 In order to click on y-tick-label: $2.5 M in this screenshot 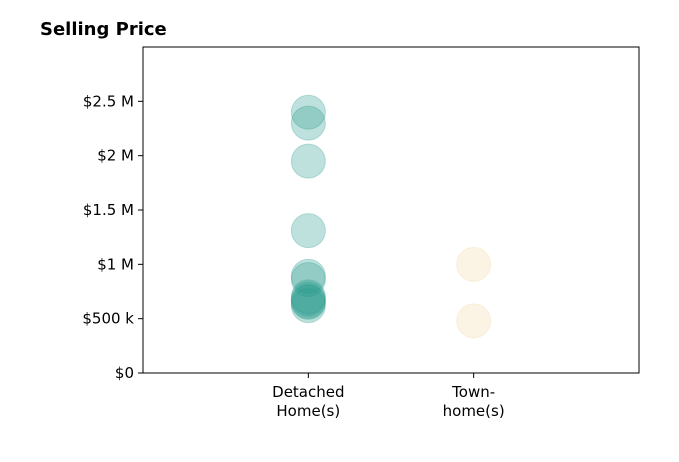, I will do `click(108, 101)`.